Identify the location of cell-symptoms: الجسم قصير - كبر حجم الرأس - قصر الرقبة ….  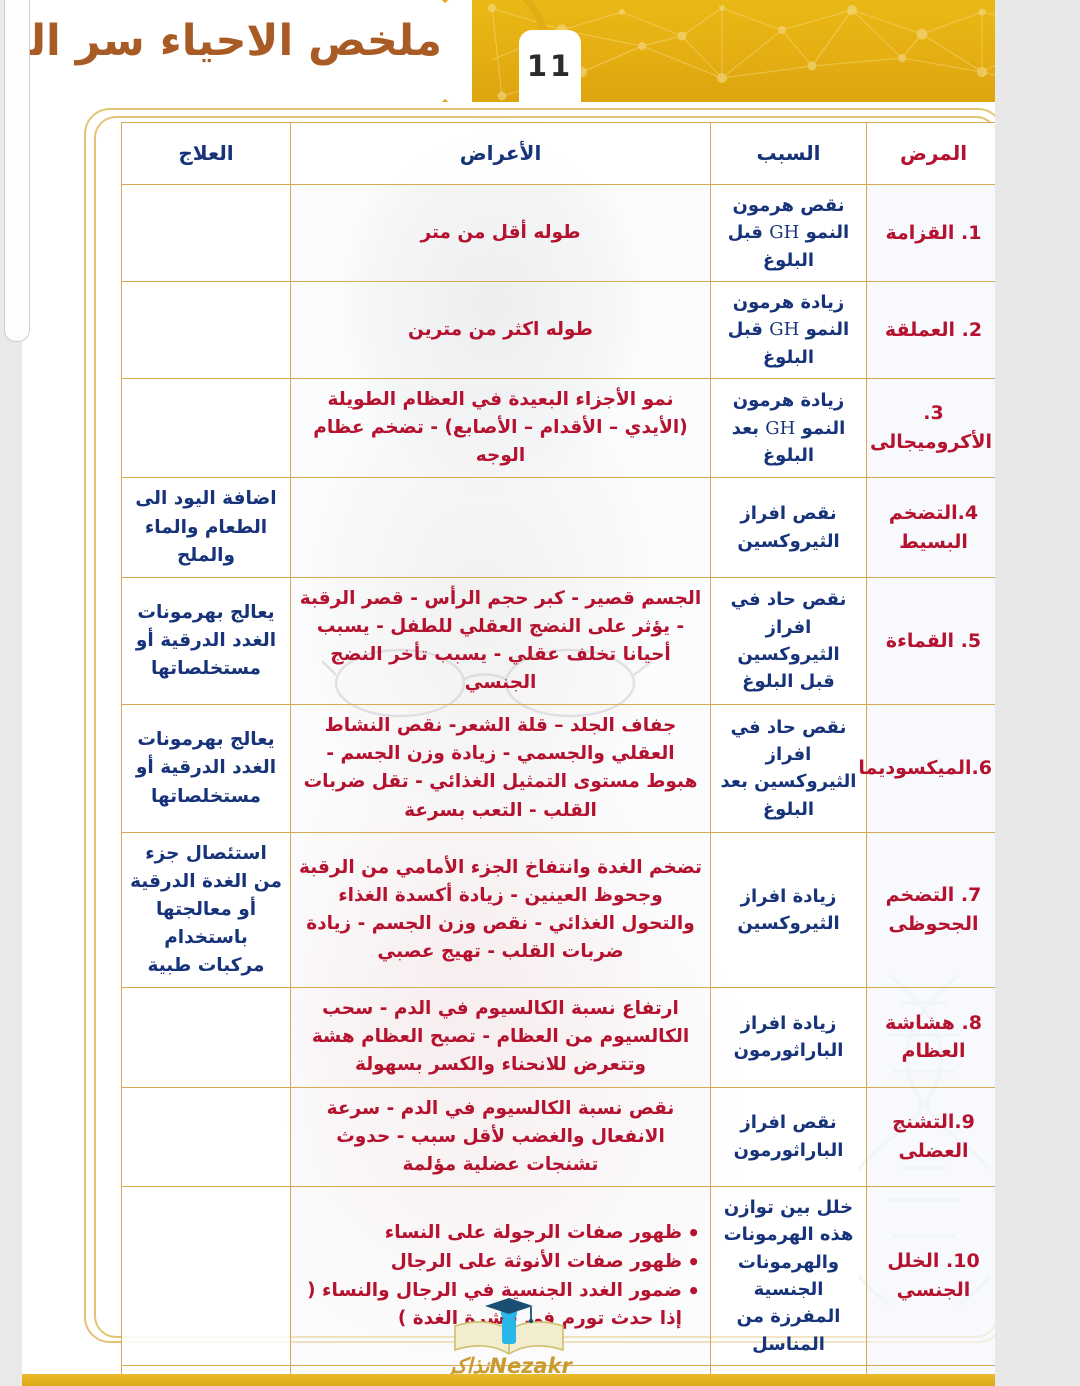
(500, 641).